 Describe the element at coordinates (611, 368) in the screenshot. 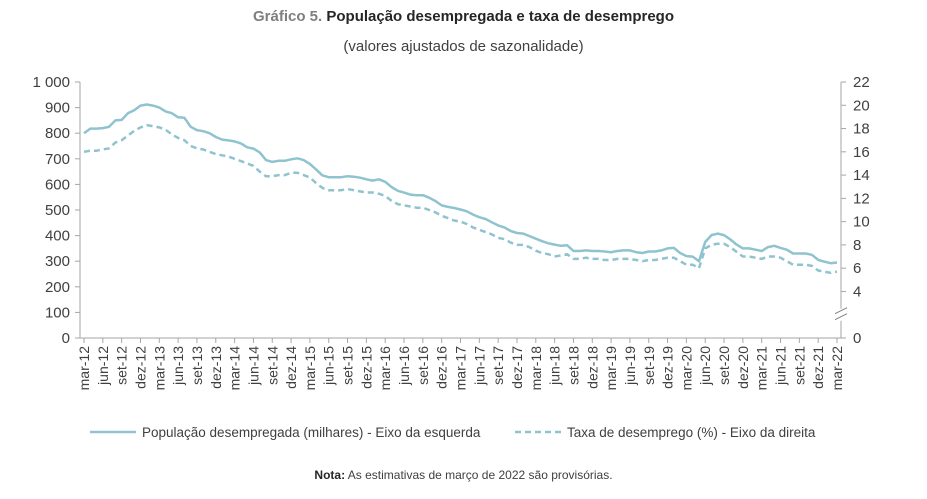

I see `x-tick-label: mar-19` at that location.